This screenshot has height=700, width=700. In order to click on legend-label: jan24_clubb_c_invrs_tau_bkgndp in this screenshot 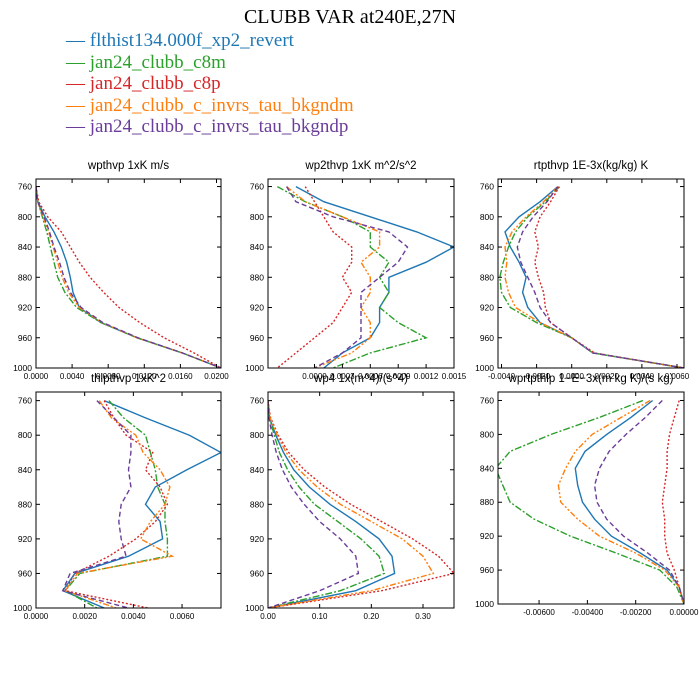, I will do `click(219, 126)`.